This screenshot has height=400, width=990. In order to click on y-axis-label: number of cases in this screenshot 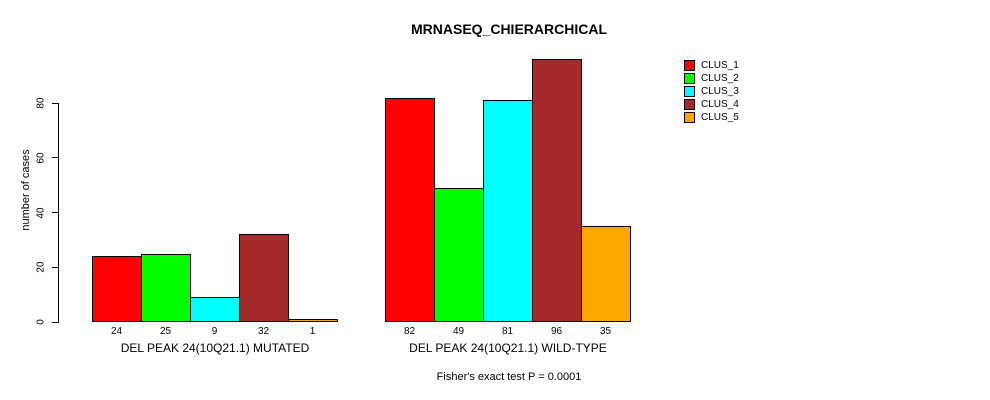, I will do `click(26, 190)`.